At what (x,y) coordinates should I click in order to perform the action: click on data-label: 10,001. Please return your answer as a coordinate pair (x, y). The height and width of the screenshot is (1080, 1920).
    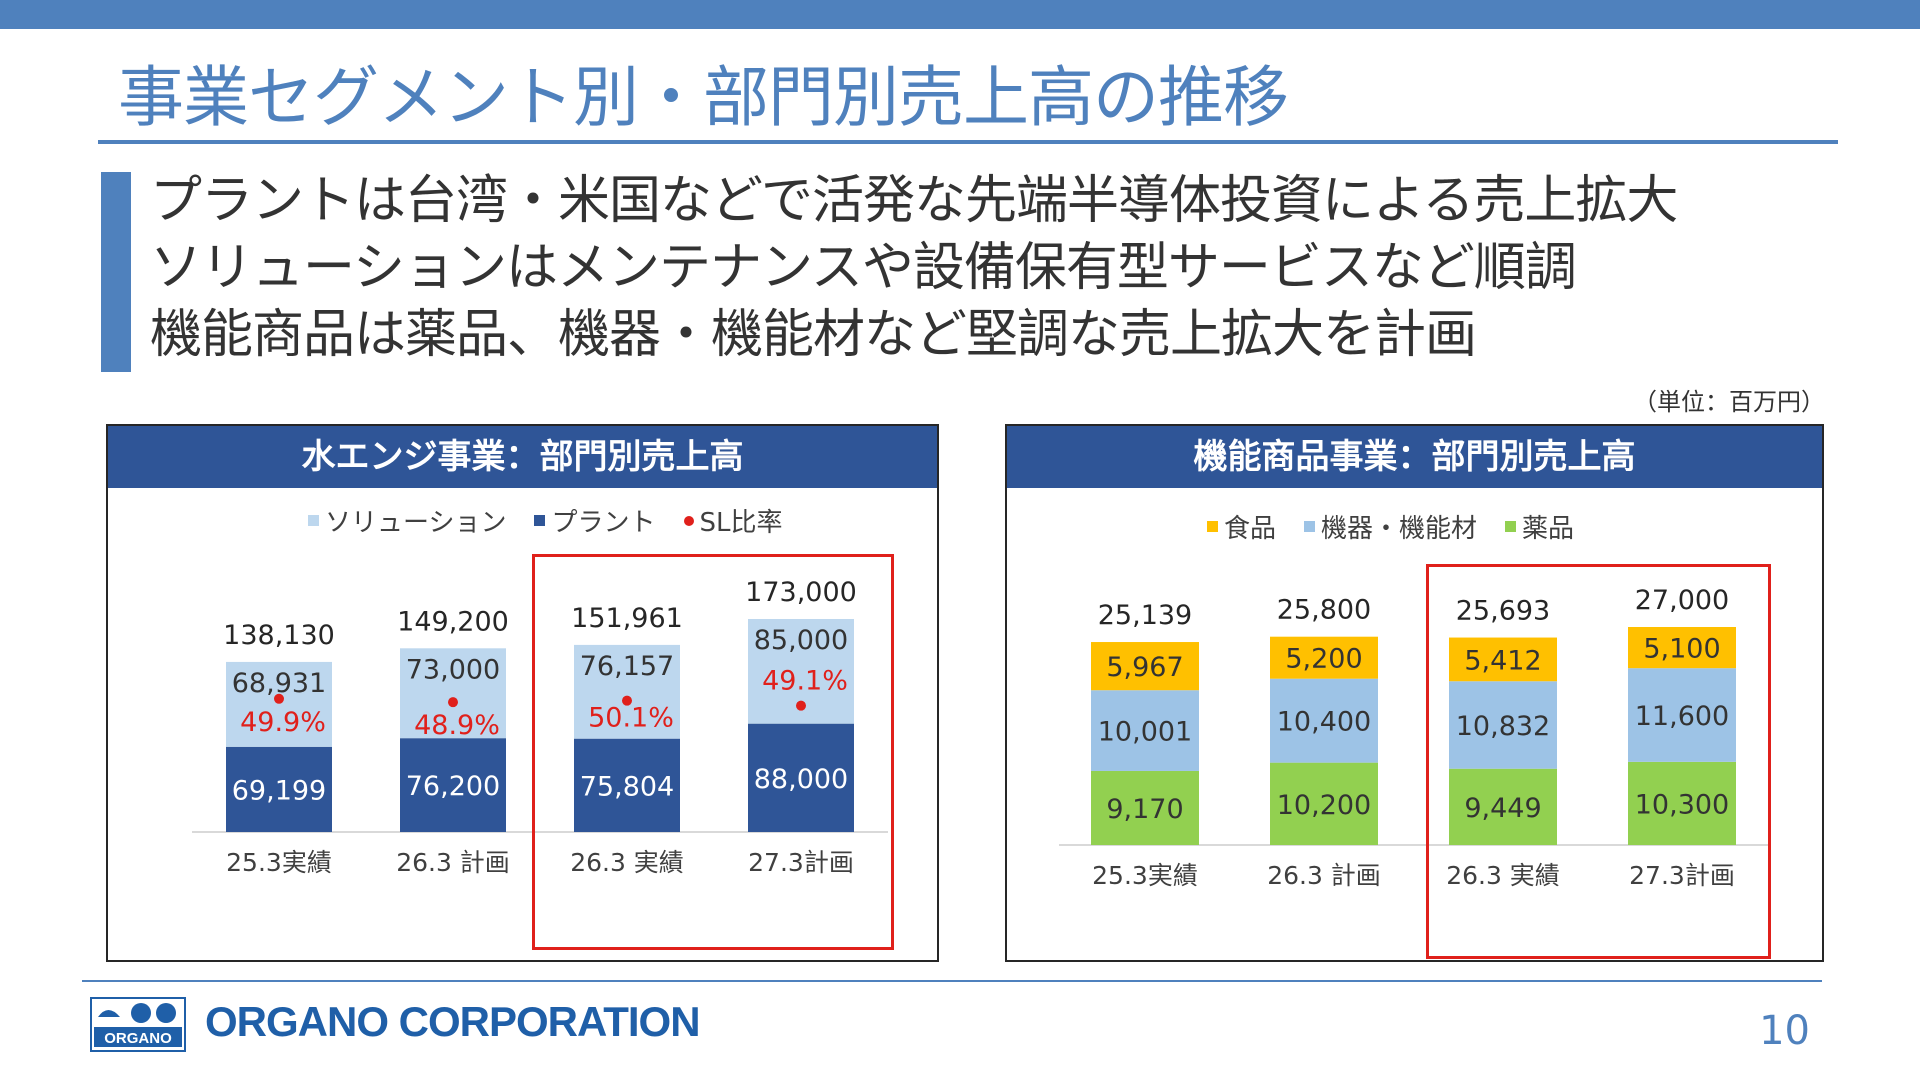
    Looking at the image, I should click on (1145, 732).